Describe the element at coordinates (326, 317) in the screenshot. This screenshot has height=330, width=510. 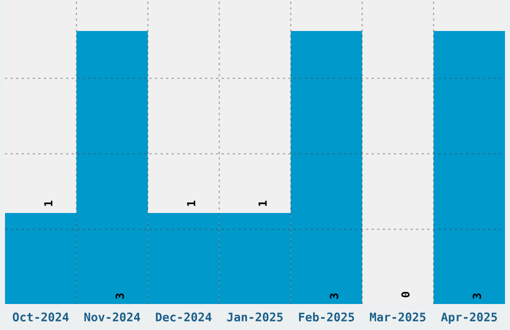
I see `x-tick-label: Feb-2025` at that location.